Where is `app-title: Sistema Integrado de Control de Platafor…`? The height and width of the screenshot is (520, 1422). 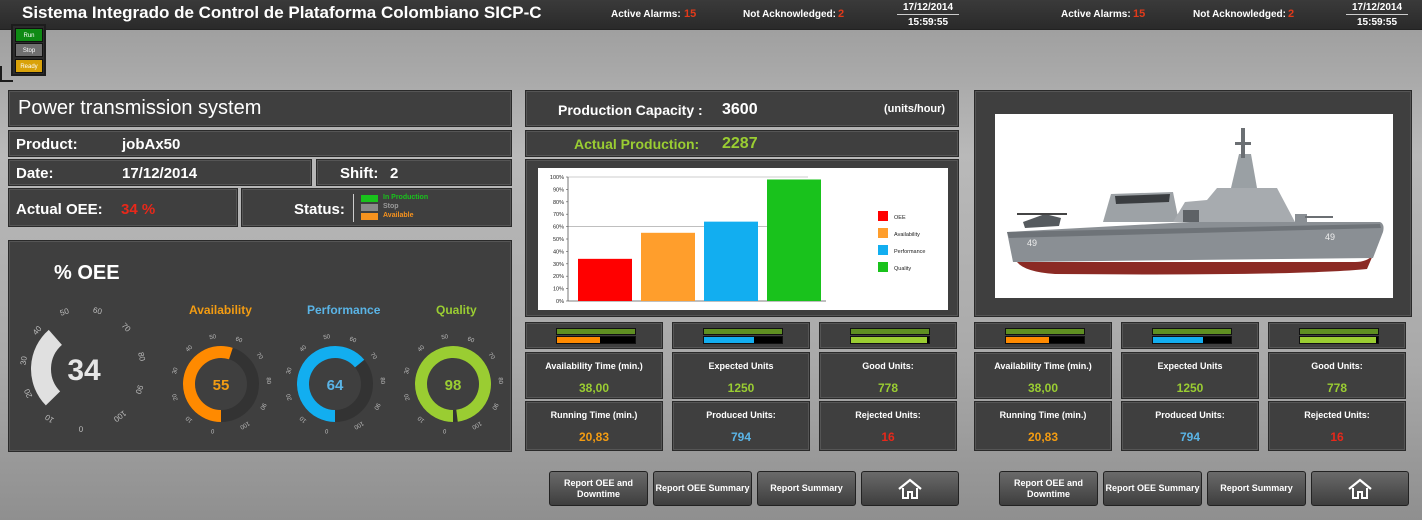
app-title: Sistema Integrado de Control de Platafor… is located at coordinates (282, 12).